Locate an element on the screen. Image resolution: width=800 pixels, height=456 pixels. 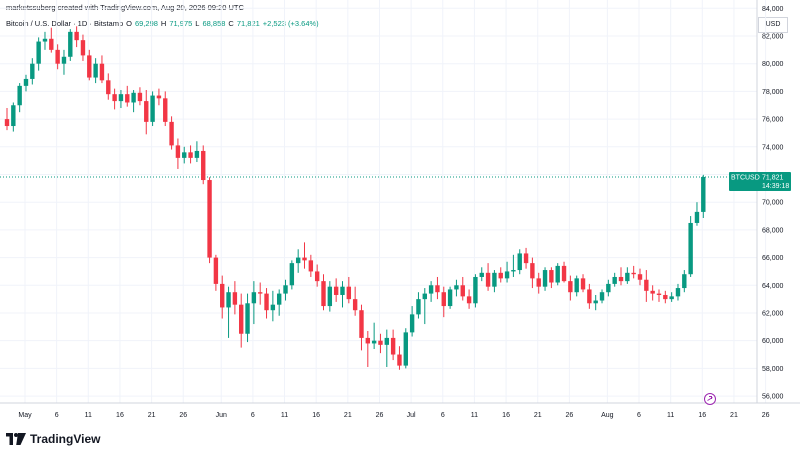
y-tick-label: 62,000 is located at coordinates (773, 313).